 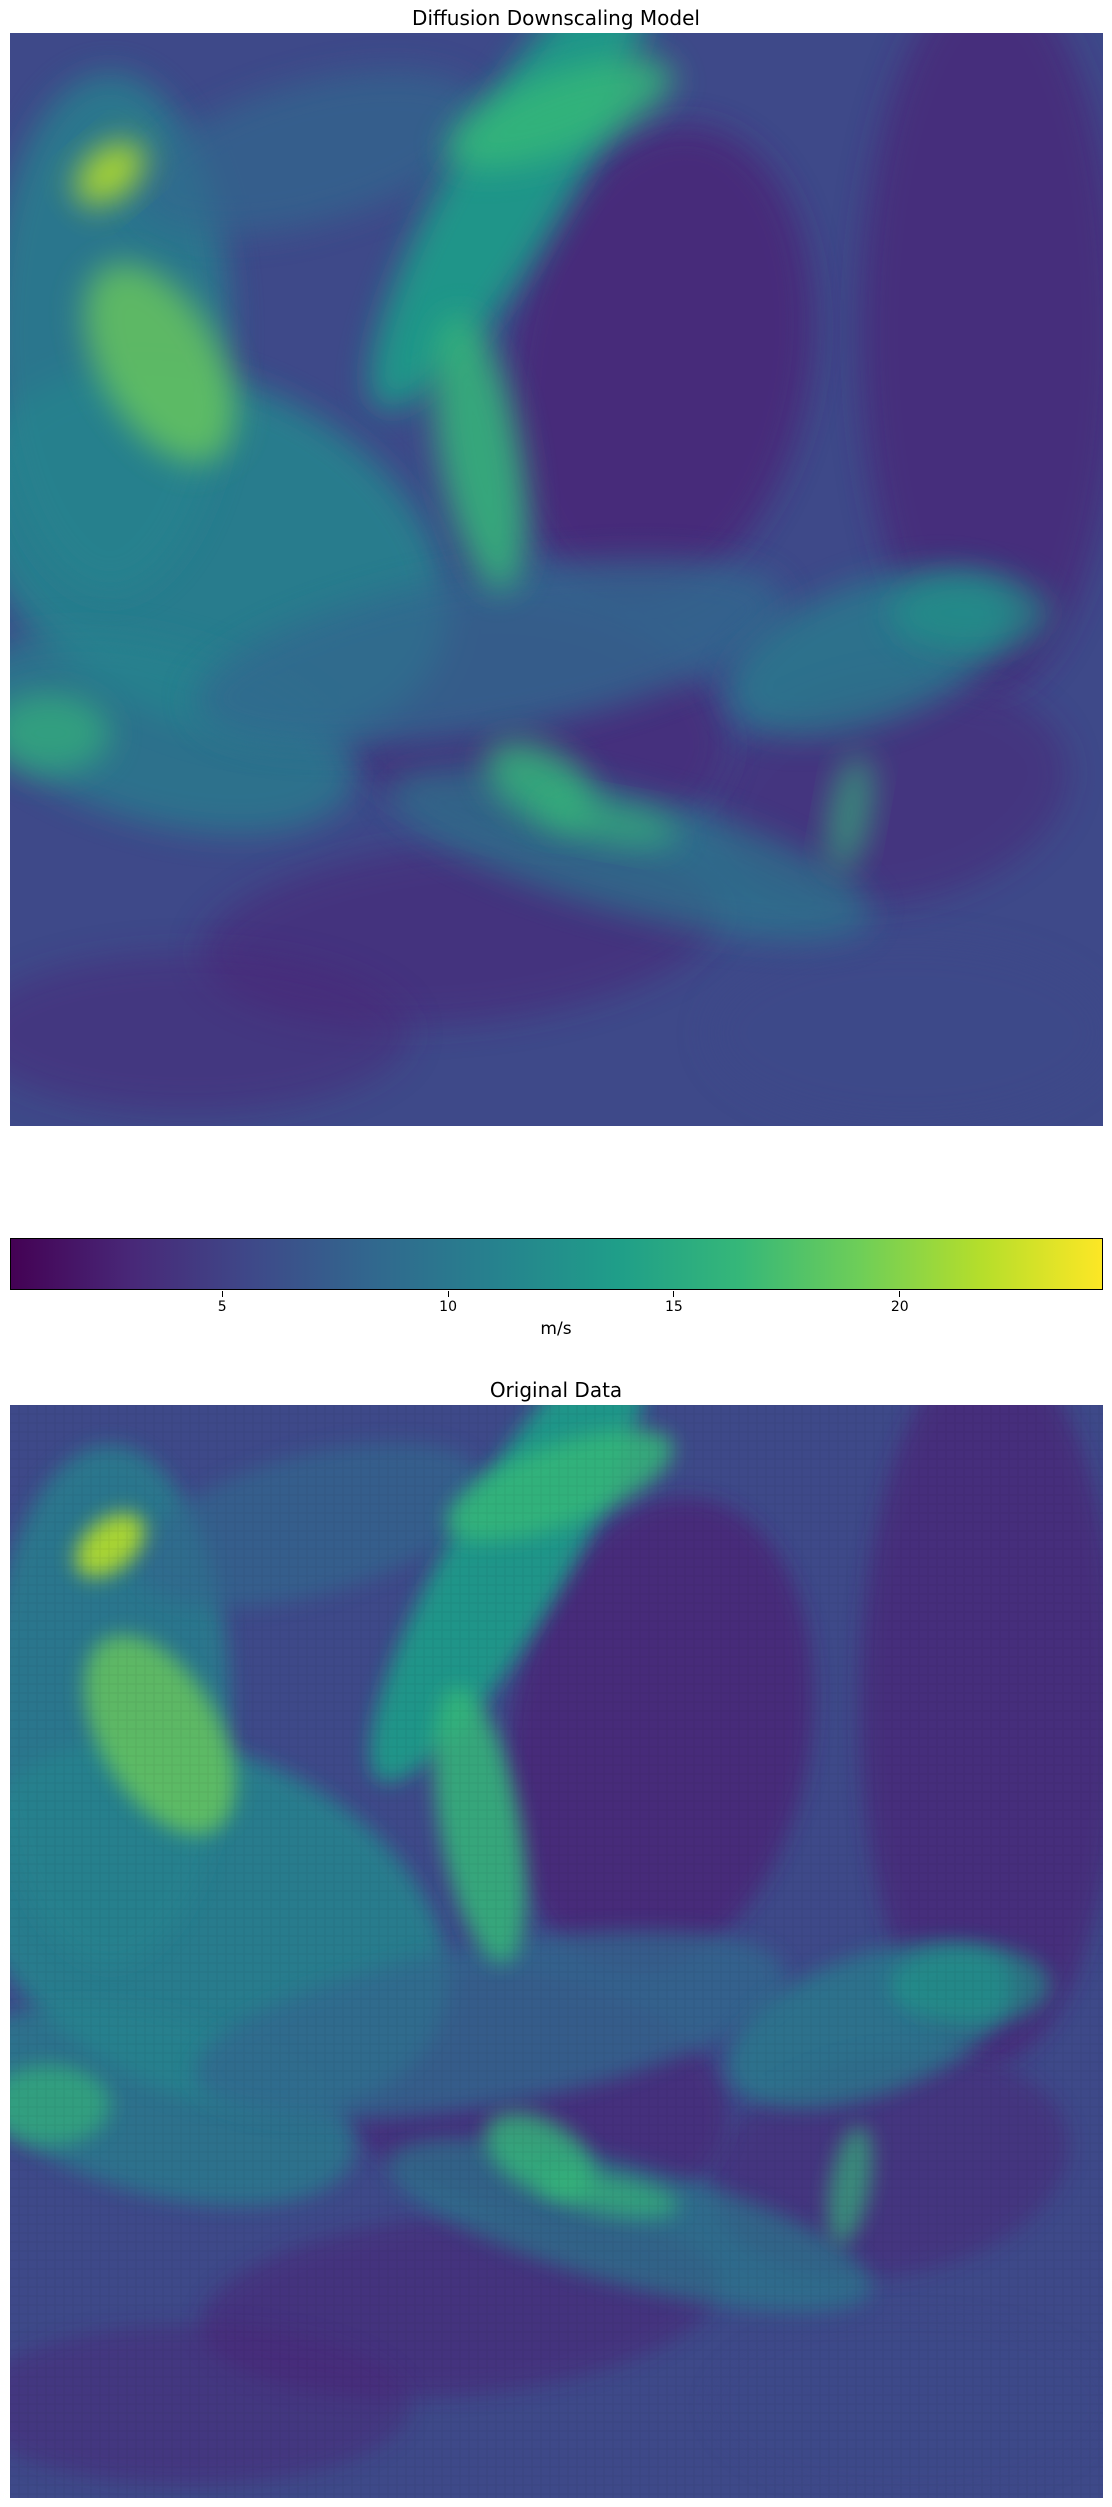 I want to click on bottom-panel-title: Original Data, so click(x=556, y=1390).